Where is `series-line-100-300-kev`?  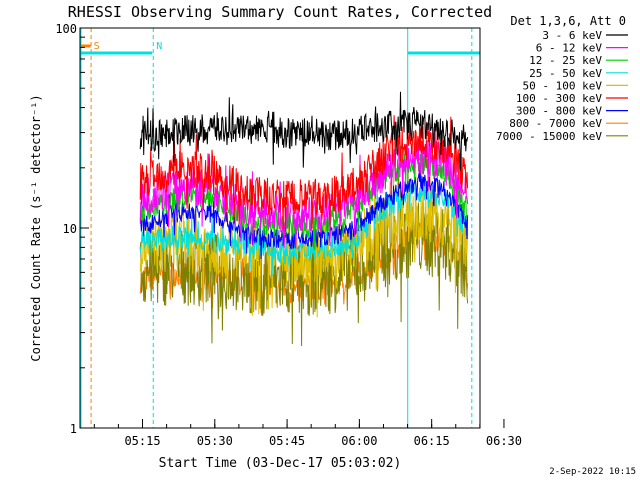 series-line-100-300-kev is located at coordinates (304, 174).